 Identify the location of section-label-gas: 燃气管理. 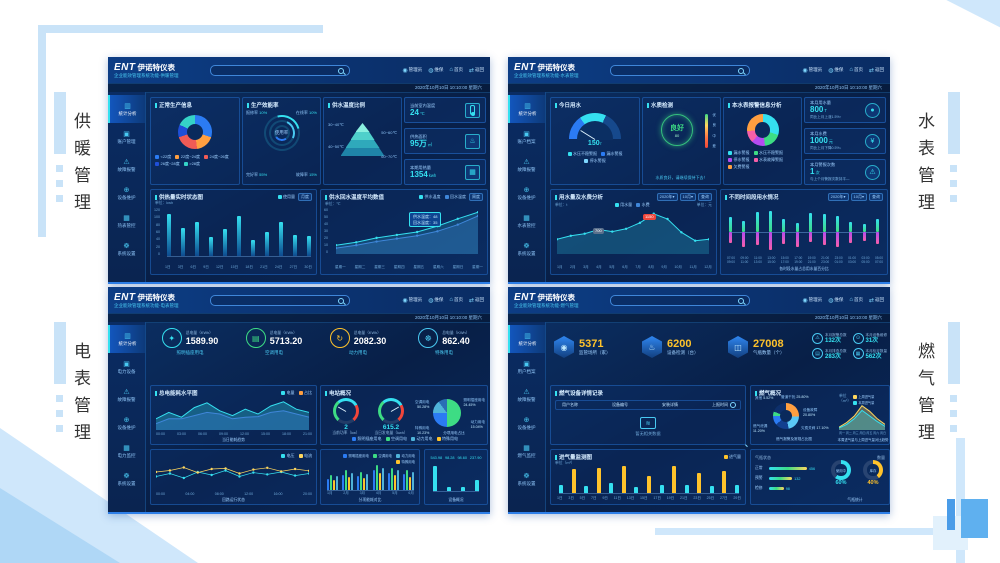
(924, 396).